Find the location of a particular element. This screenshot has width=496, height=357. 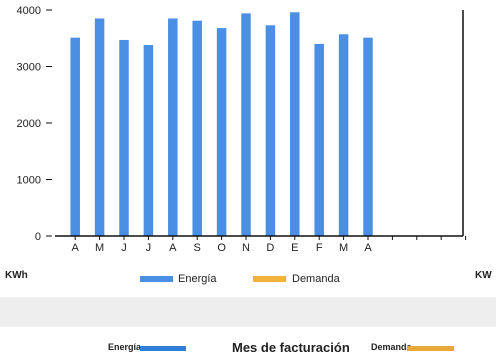

y-tick-label: 1000 is located at coordinates (29, 181).